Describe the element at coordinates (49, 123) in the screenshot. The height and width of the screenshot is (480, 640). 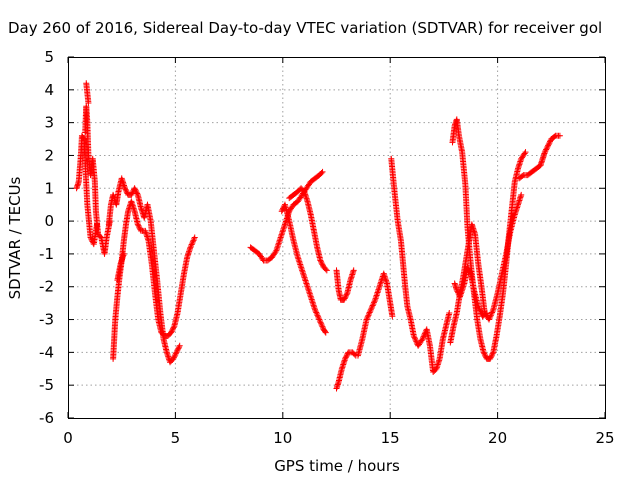
I see `y-tick-label: 3` at that location.